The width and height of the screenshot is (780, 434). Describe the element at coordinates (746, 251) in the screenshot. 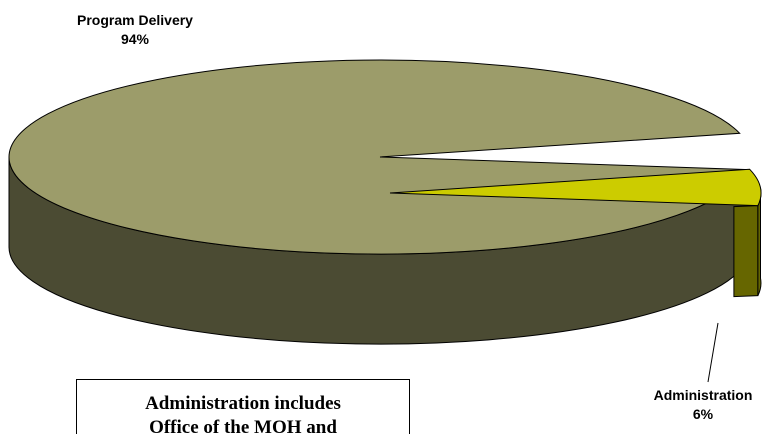

I see `slice-administration-face` at that location.